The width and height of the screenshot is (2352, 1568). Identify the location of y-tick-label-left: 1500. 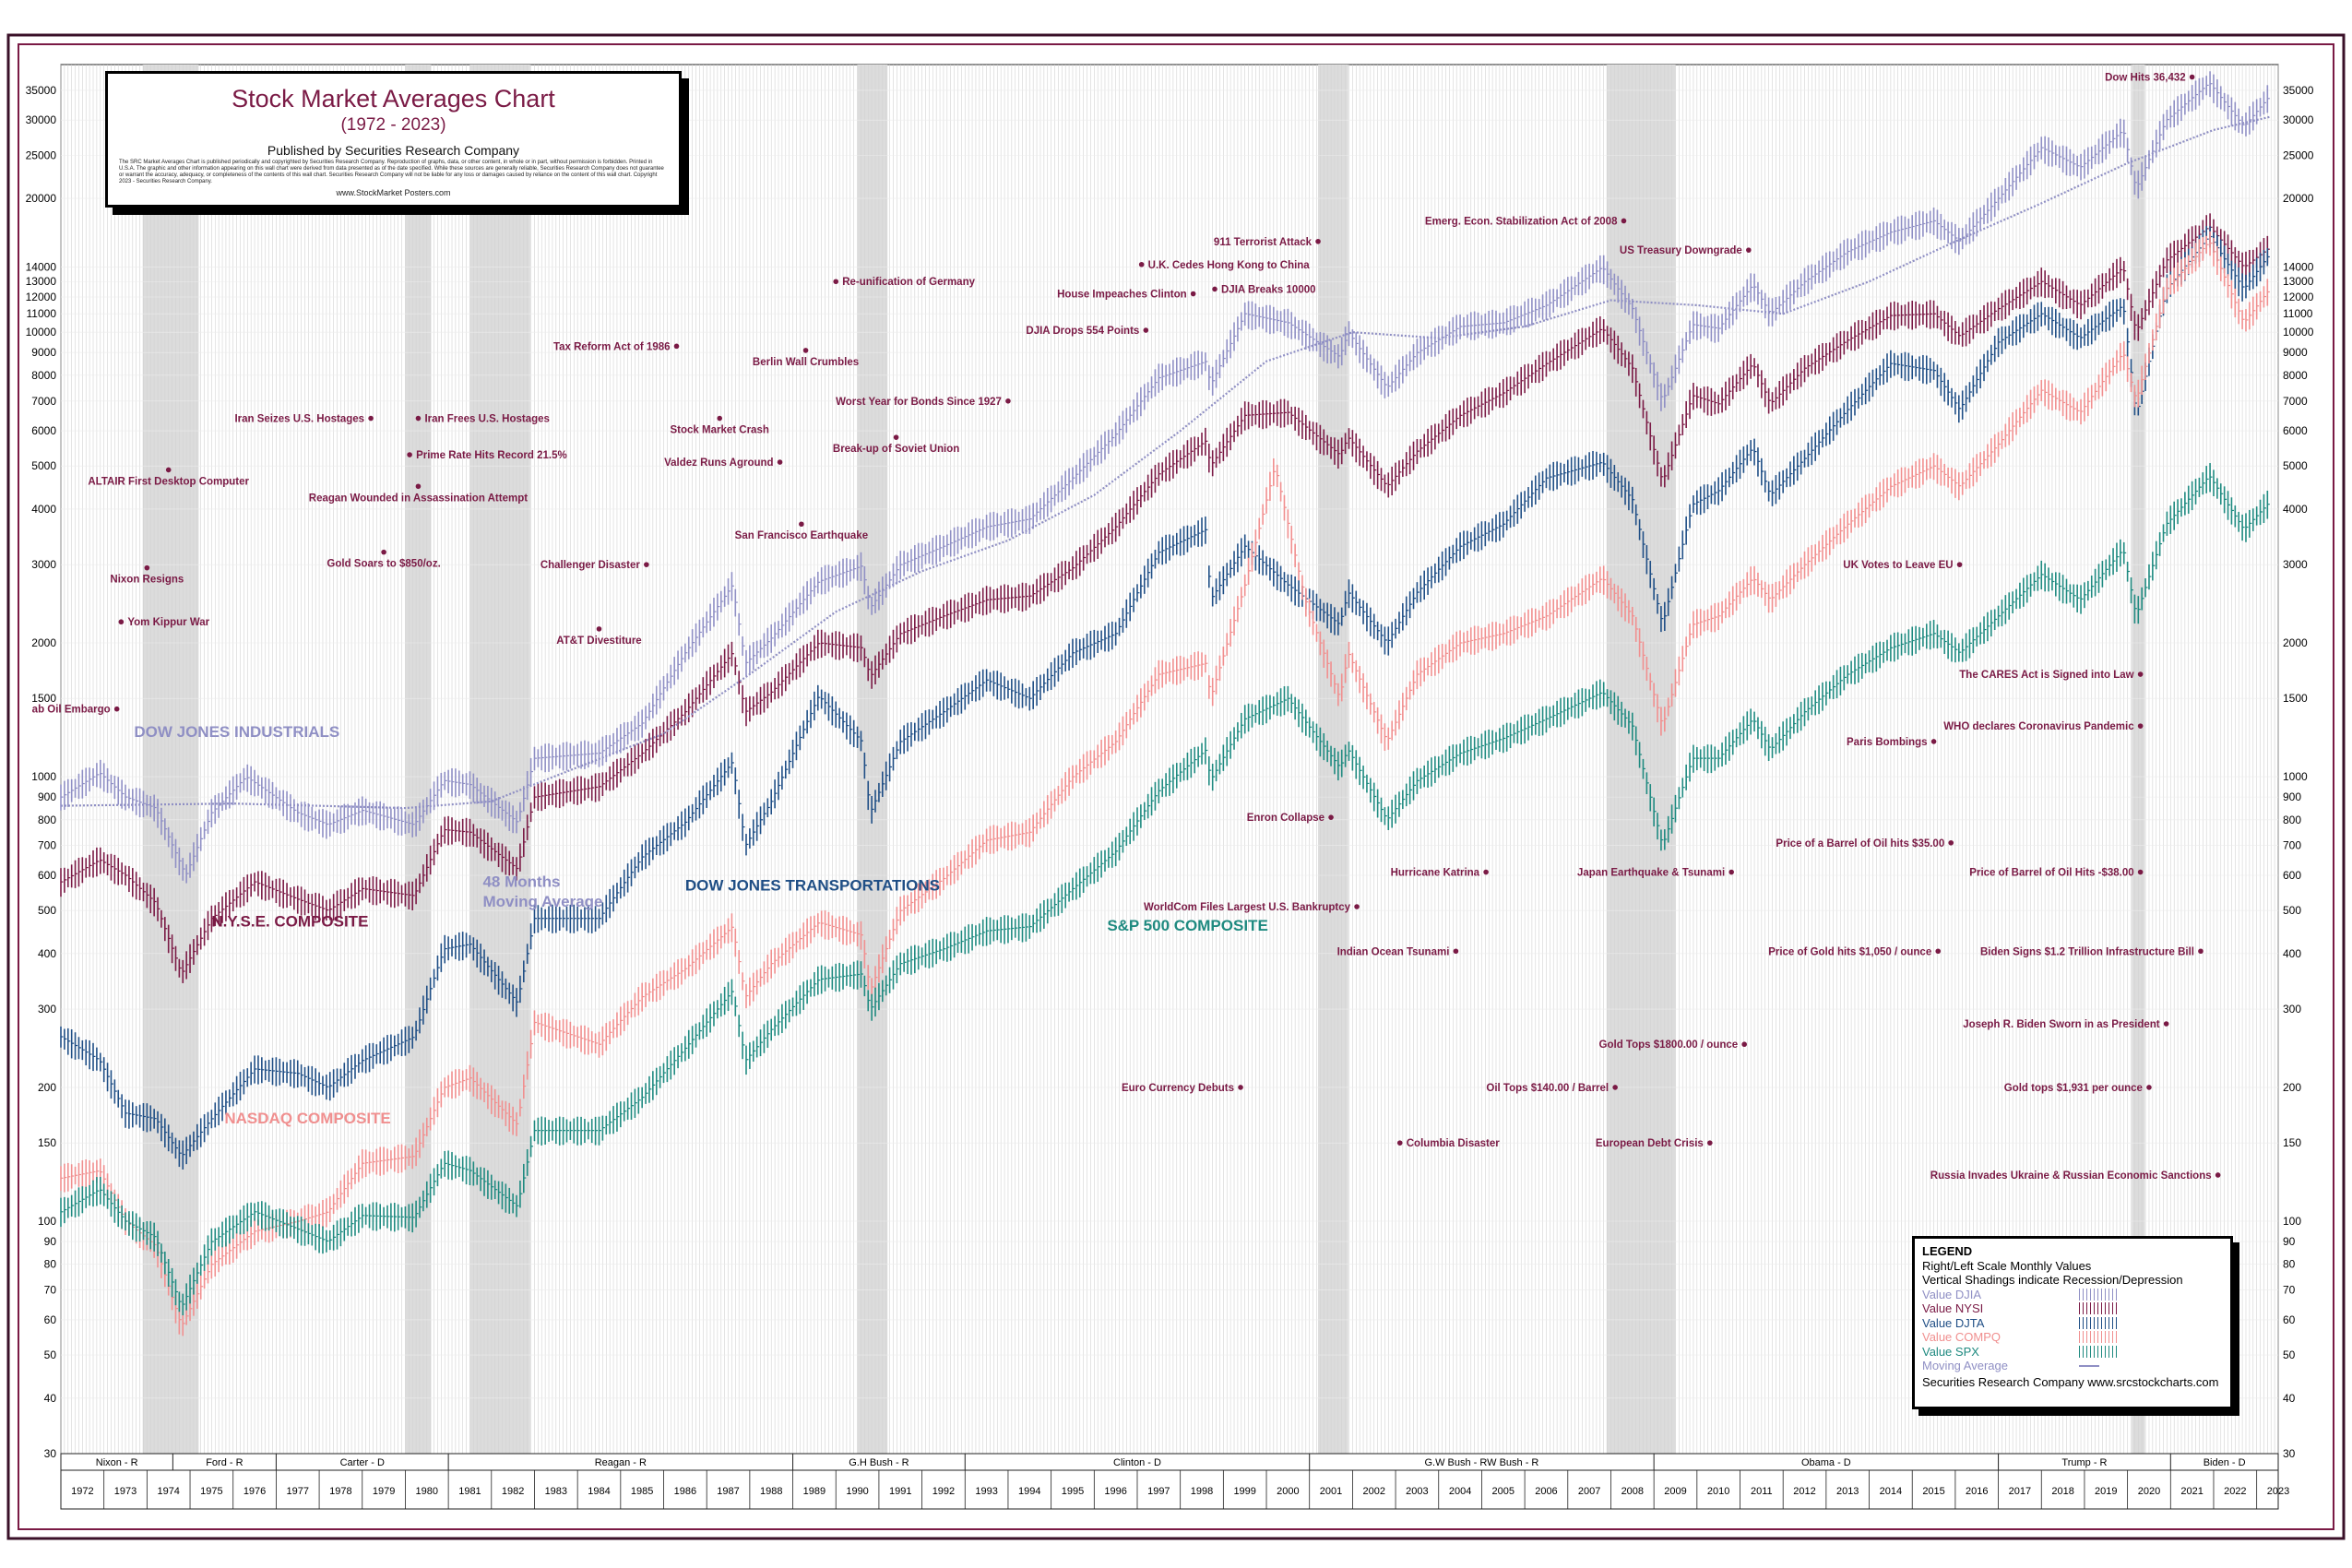
(43, 698).